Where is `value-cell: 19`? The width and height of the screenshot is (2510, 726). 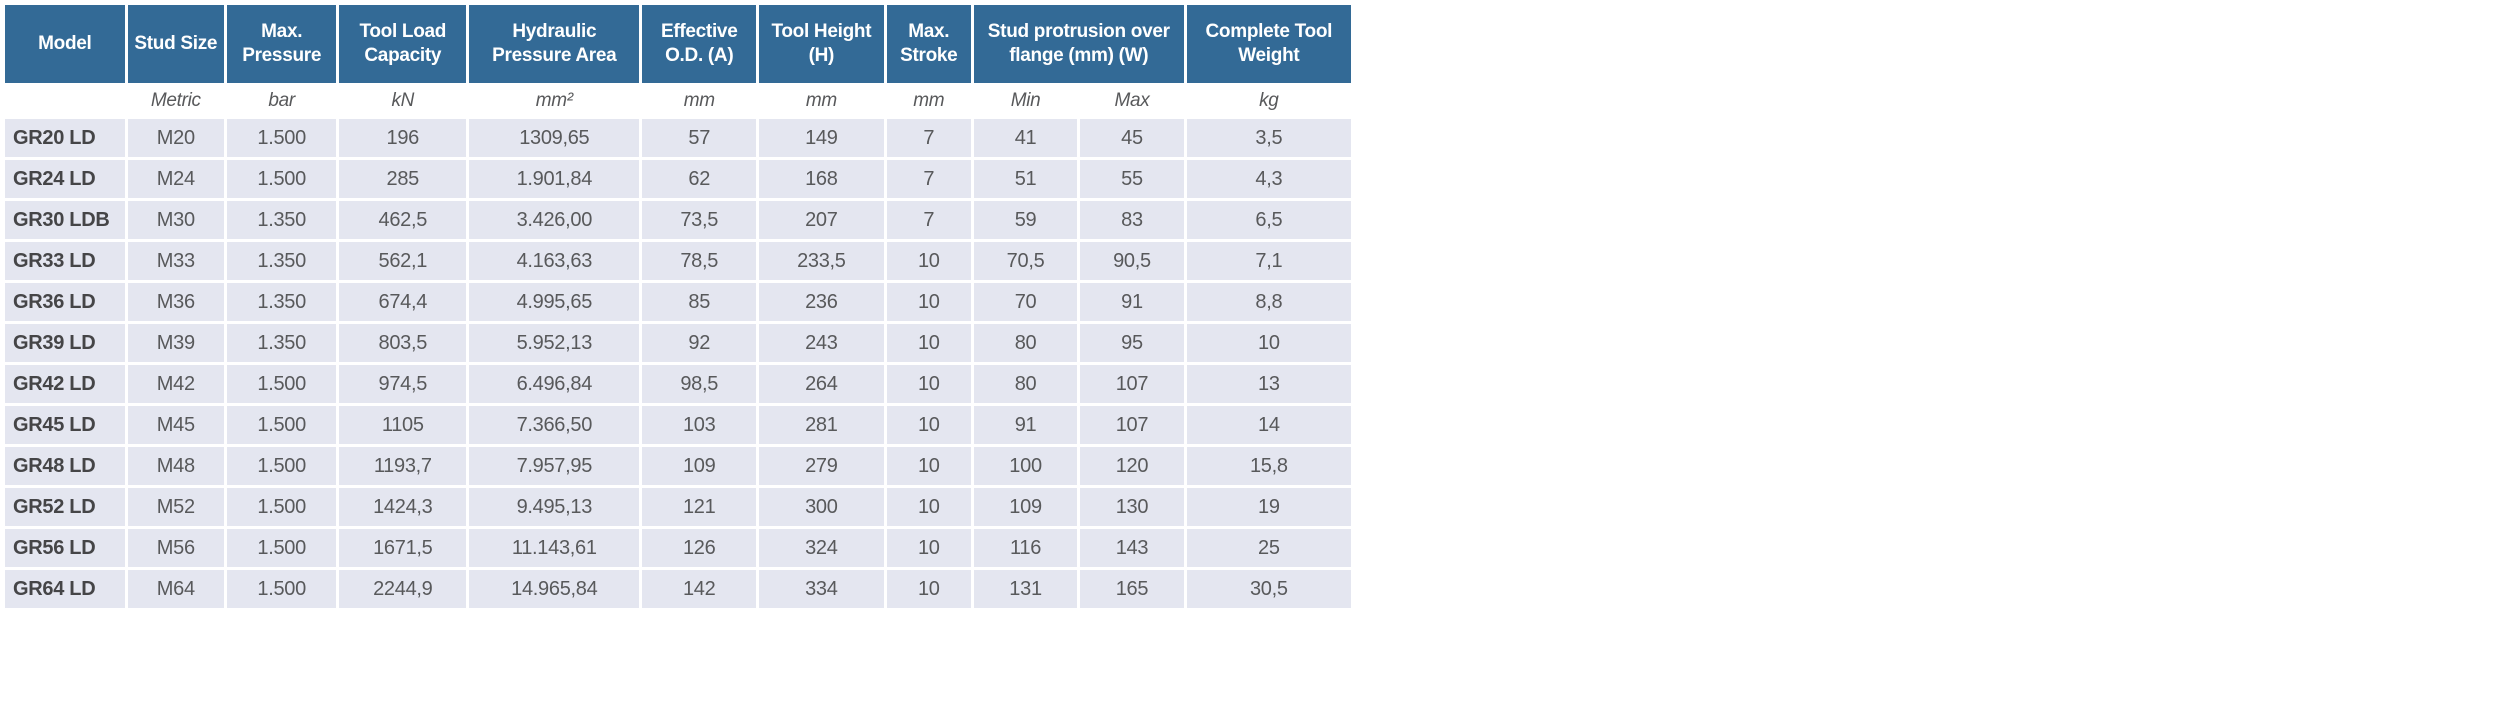
value-cell: 19 is located at coordinates (1268, 507).